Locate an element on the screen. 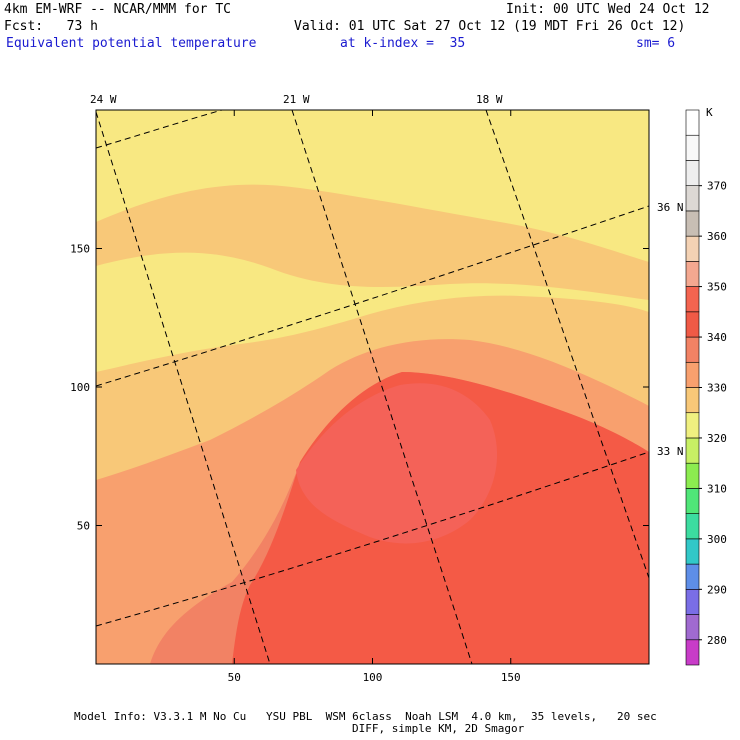 This screenshot has width=740, height=740. smoothing-value: sm= 6 is located at coordinates (656, 43).